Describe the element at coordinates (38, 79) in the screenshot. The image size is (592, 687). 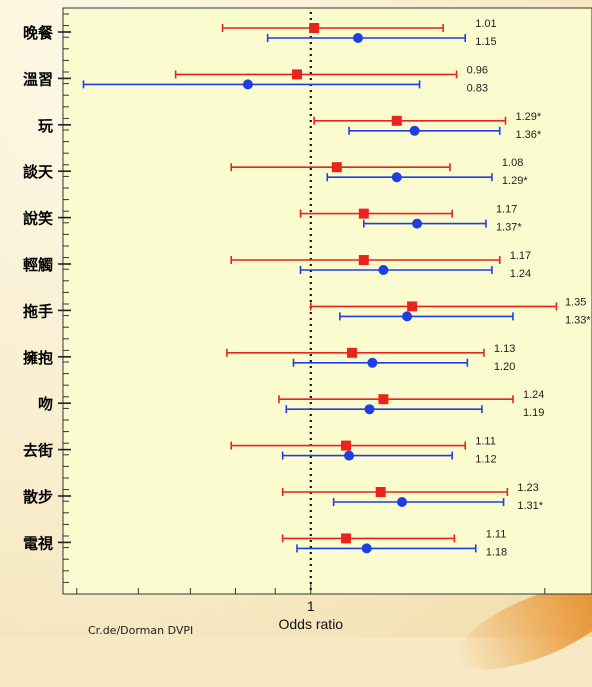
I see `row-label: 溫習` at that location.